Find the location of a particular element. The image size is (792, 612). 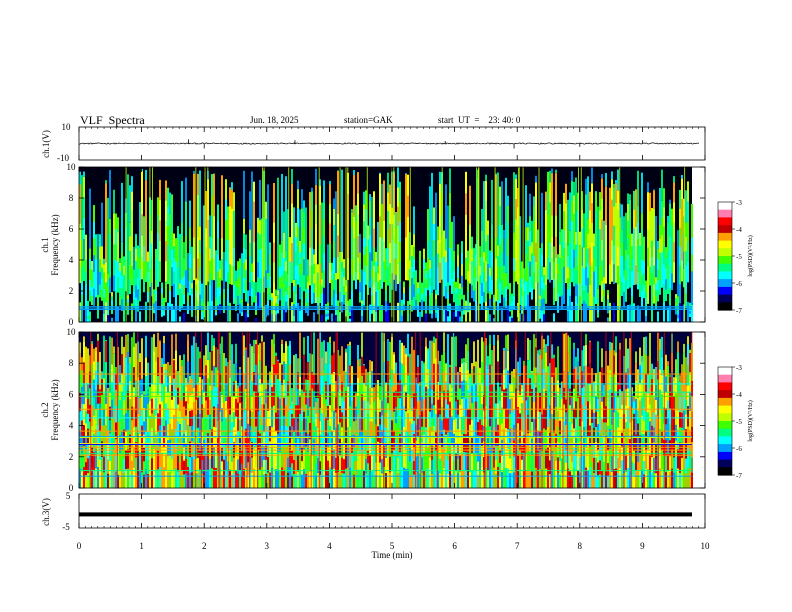

ch2-colorbar-swatch is located at coordinates (725, 394).